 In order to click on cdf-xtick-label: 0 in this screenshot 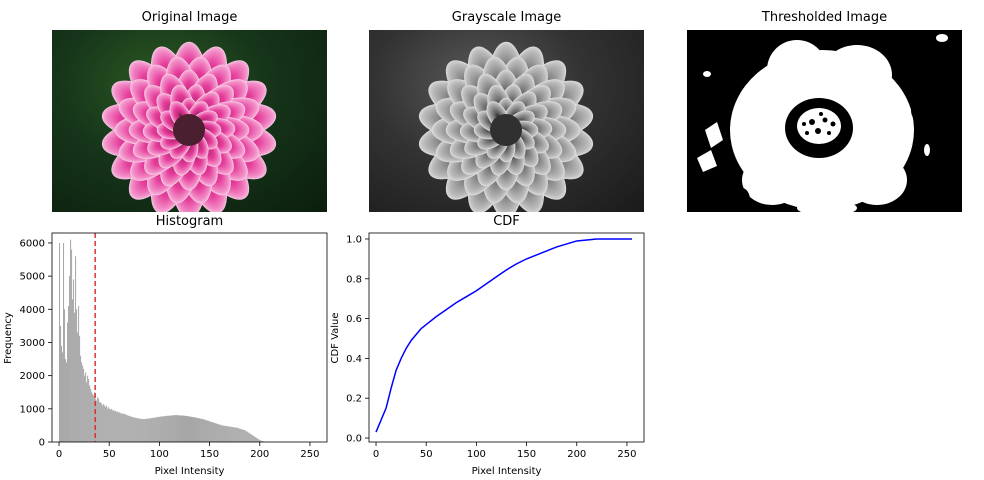, I will do `click(376, 454)`.